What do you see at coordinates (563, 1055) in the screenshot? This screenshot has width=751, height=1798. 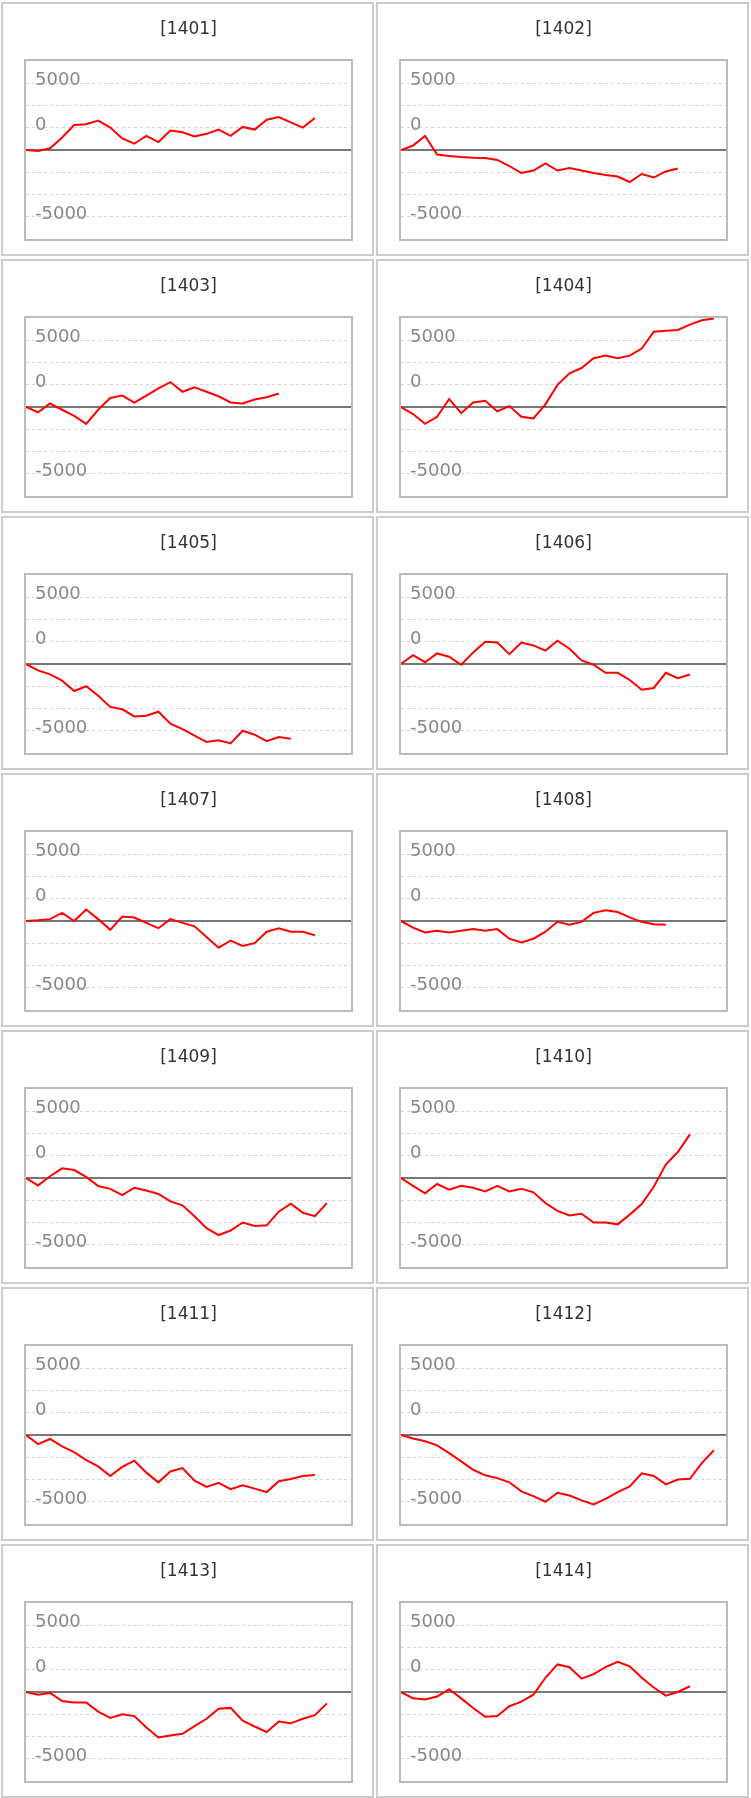 I see `chart-title: [1410]` at bounding box center [563, 1055].